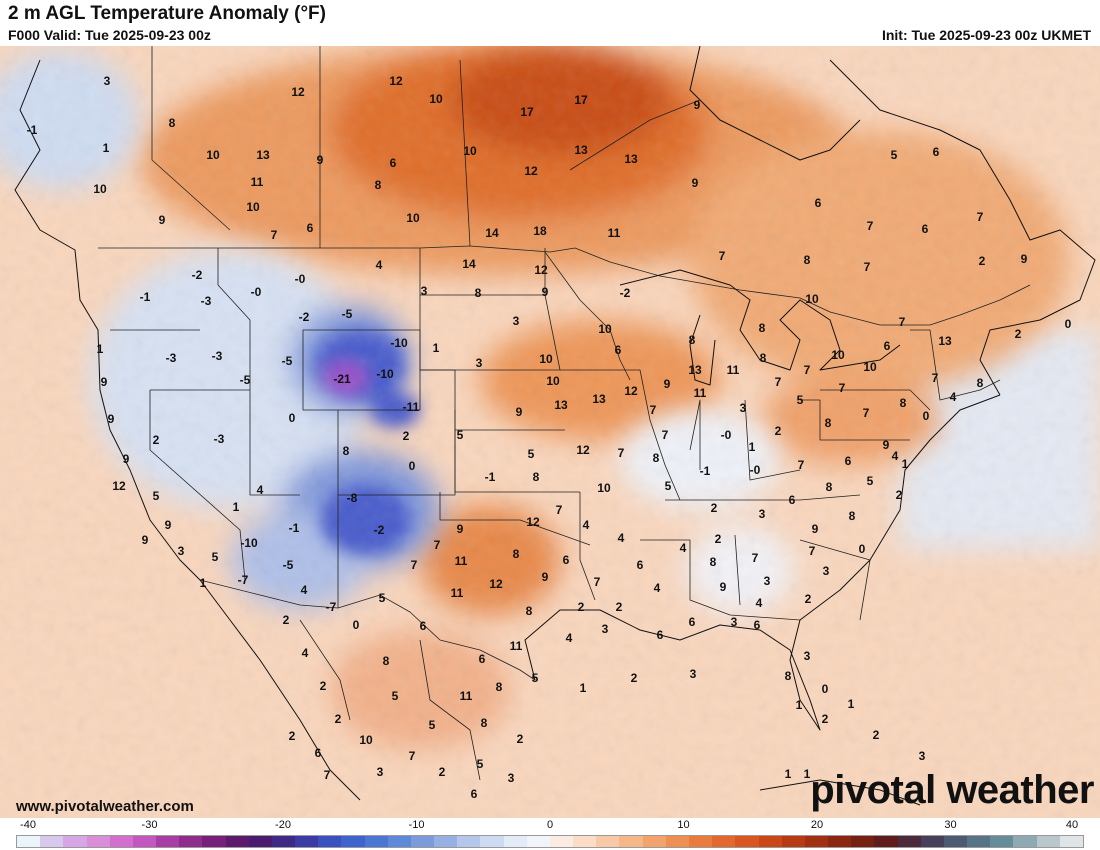 The width and height of the screenshot is (1100, 850). I want to click on website-url: www.pivotalweather.com, so click(105, 806).